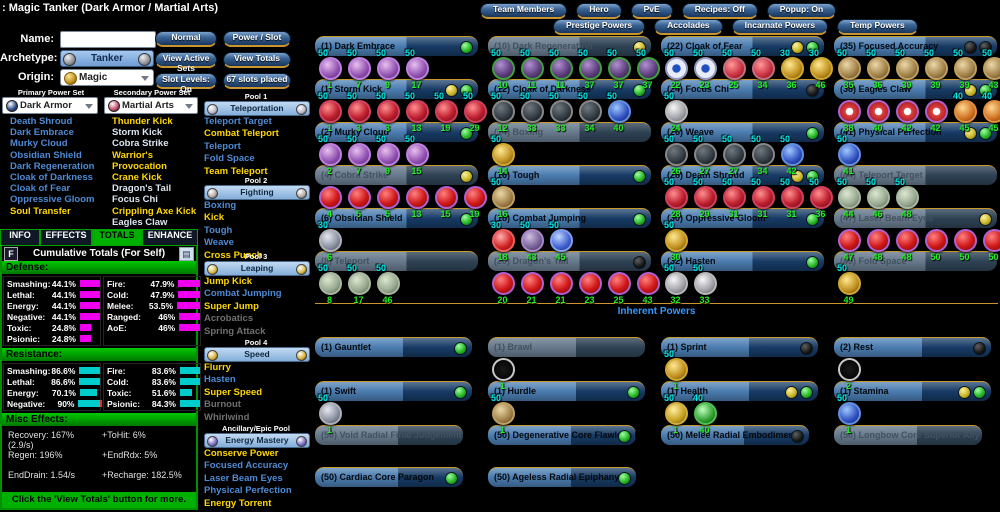 This screenshot has height=512, width=1000. What do you see at coordinates (139, 160) in the screenshot?
I see `powerset-item-warrior-s-provocation: Warrior's Provocation` at bounding box center [139, 160].